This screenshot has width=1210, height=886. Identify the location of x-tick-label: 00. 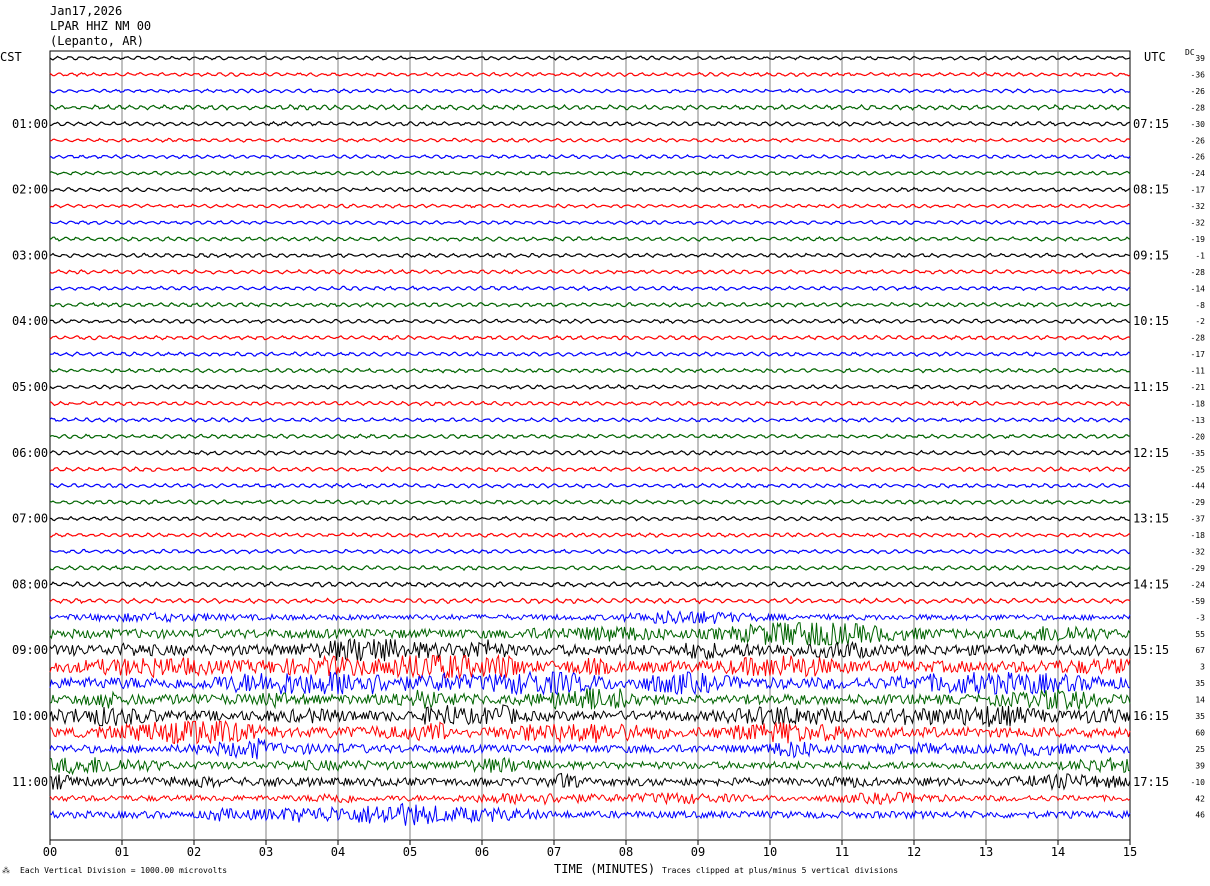
(50, 852).